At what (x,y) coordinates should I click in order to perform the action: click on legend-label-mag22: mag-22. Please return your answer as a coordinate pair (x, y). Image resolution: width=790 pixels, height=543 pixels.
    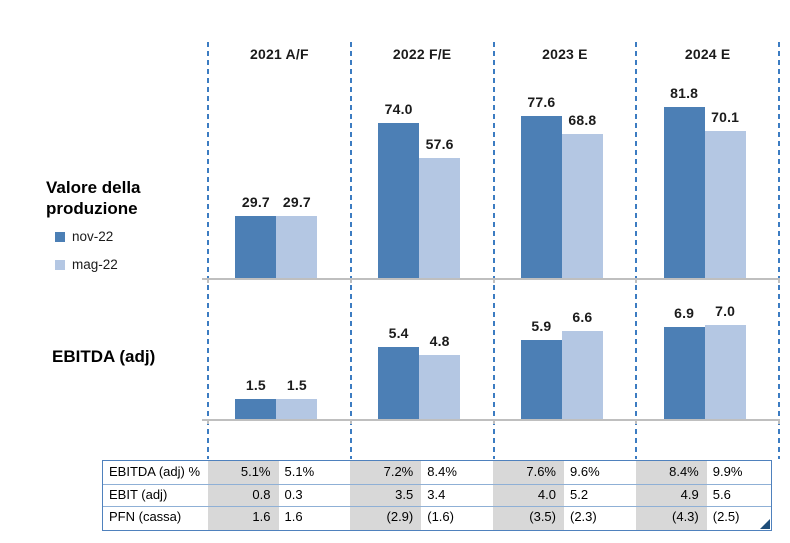
    Looking at the image, I should click on (95, 264).